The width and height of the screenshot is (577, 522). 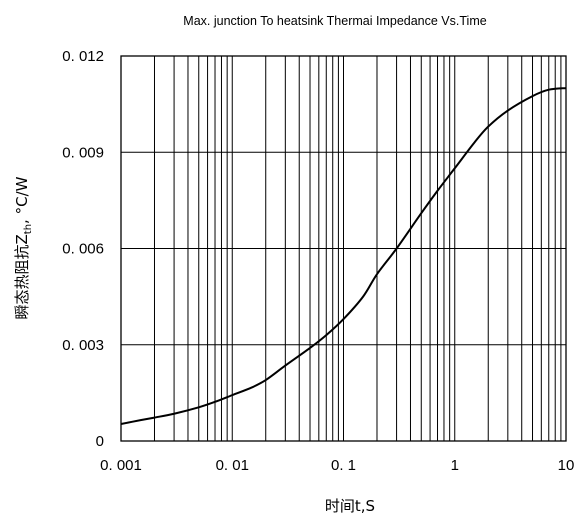 I want to click on x-tick-labels: 0. 001 0. 01 0. 1 1 10, so click(x=337, y=465).